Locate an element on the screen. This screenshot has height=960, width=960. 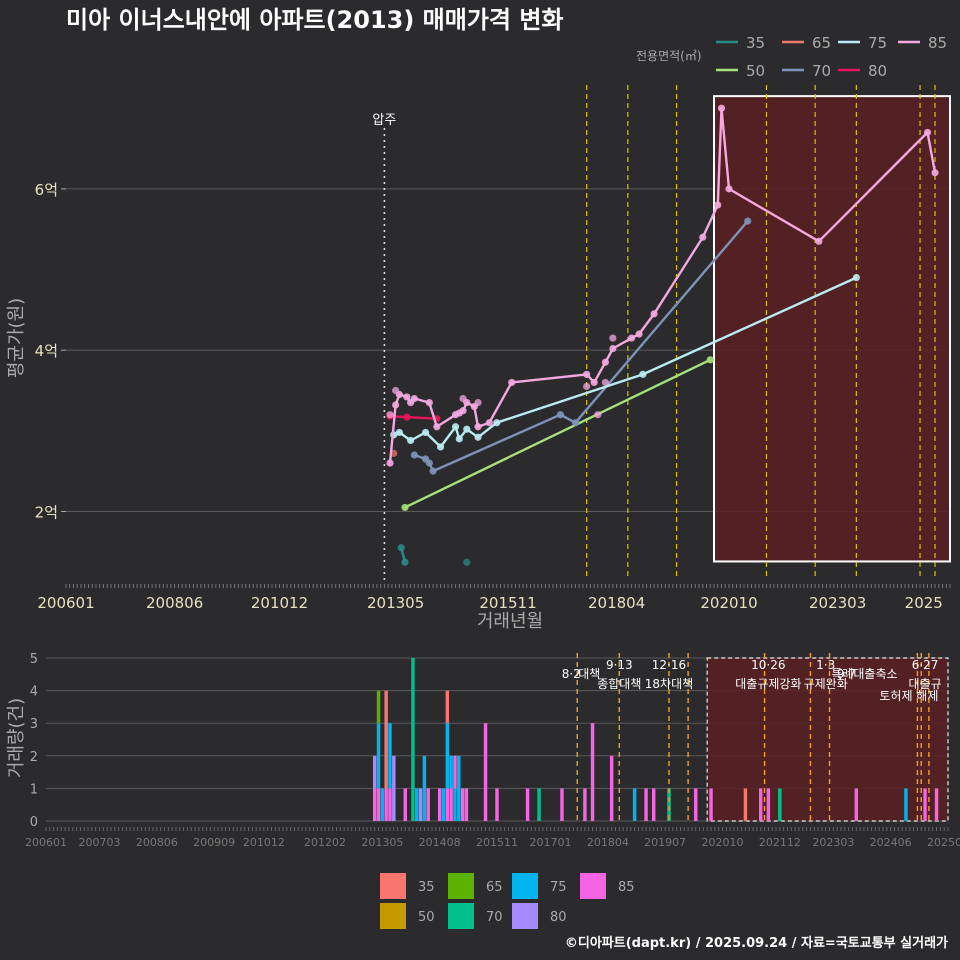
volume-y-axis-title: 거래량(건) is located at coordinates (16, 738).